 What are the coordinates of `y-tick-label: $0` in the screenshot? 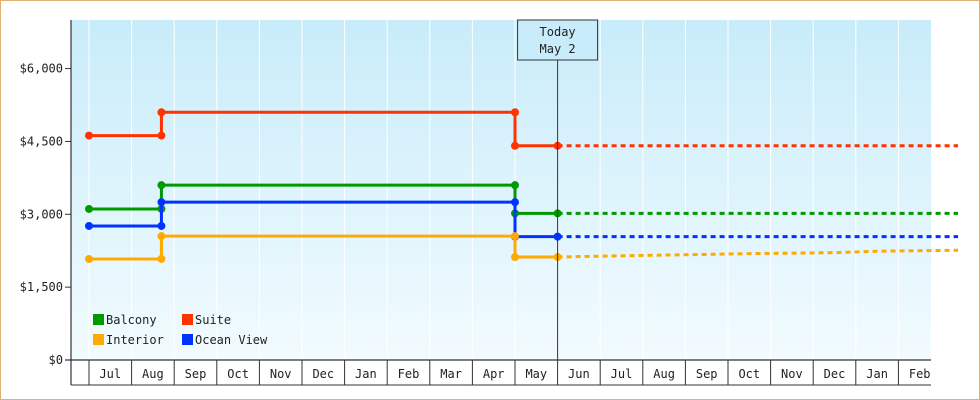 It's located at (56, 360).